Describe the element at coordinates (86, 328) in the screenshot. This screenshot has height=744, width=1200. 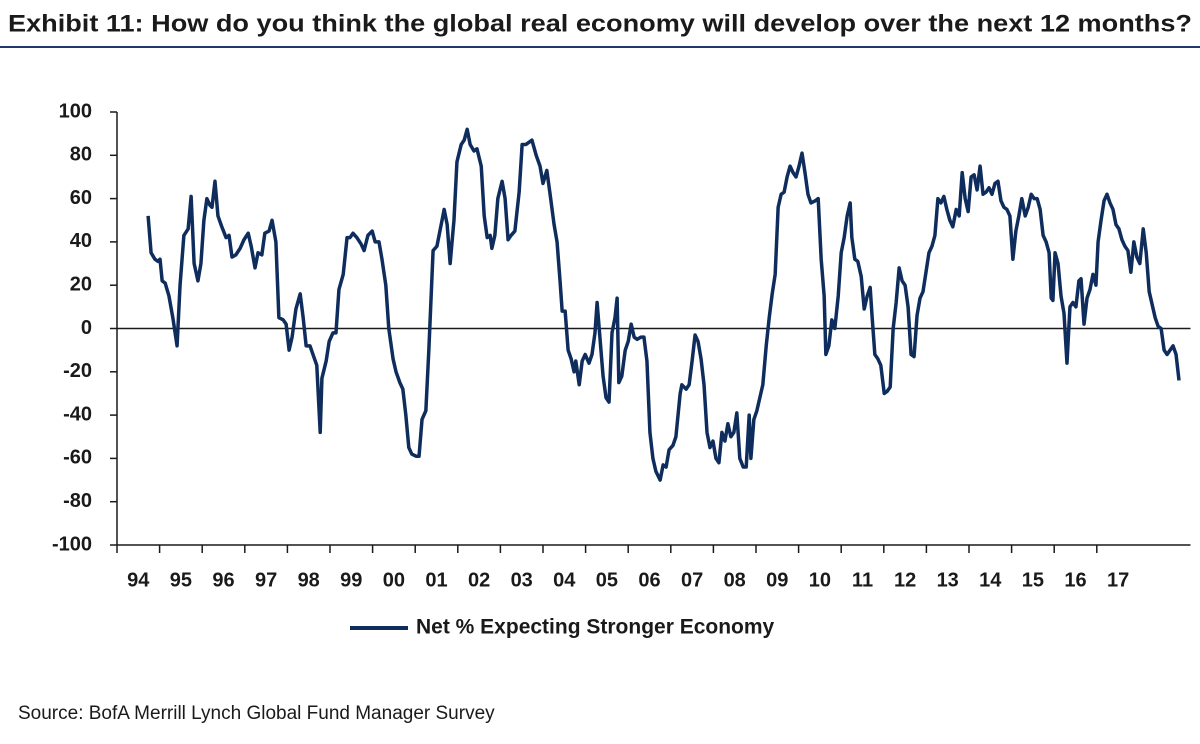
I see `y-tick-label: 0` at that location.